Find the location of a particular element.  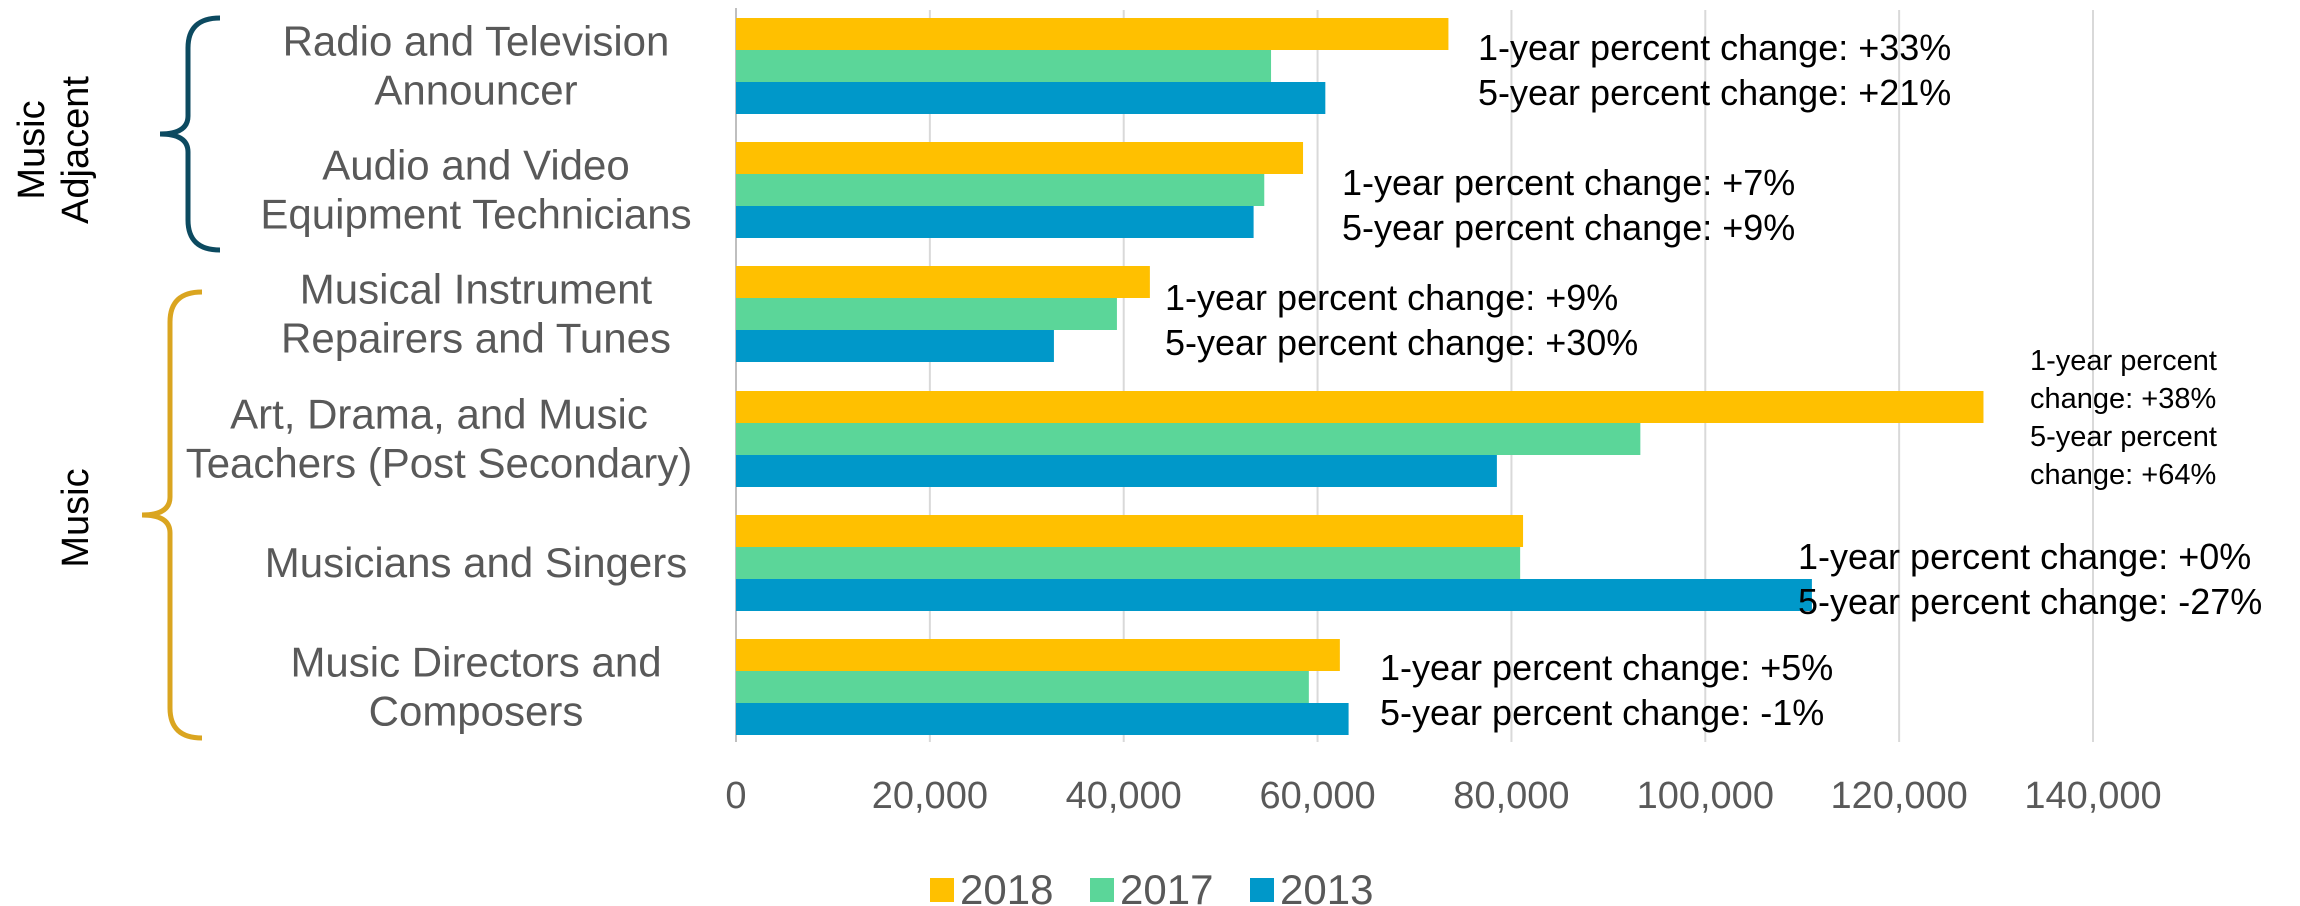

group-label-music: Music is located at coordinates (76, 517).